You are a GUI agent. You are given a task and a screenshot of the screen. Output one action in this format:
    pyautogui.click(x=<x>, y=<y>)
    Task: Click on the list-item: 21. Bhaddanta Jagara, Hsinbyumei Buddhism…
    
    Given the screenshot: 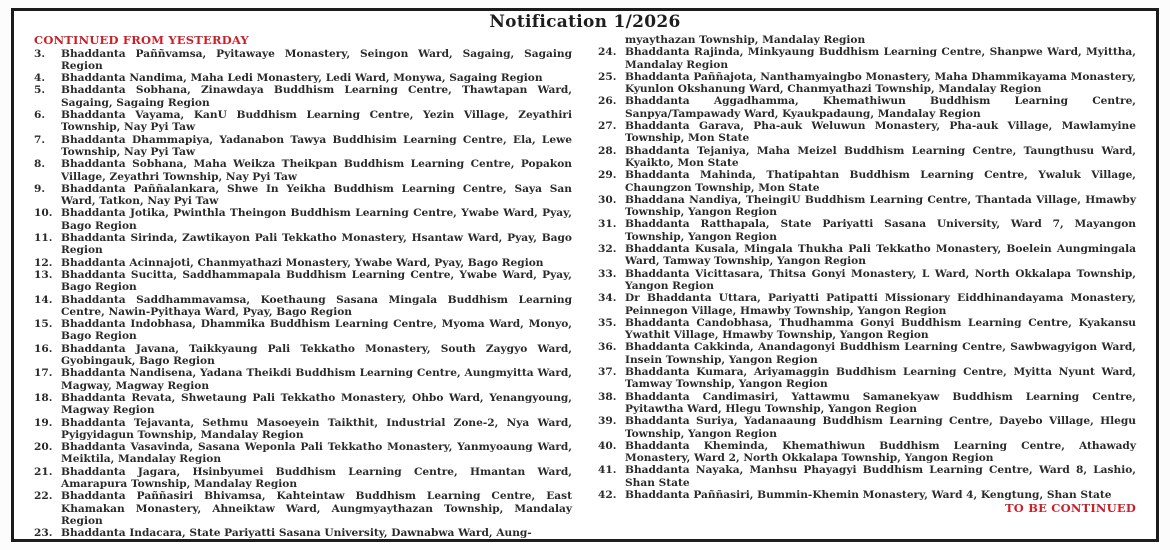 What is the action you would take?
    pyautogui.click(x=303, y=478)
    